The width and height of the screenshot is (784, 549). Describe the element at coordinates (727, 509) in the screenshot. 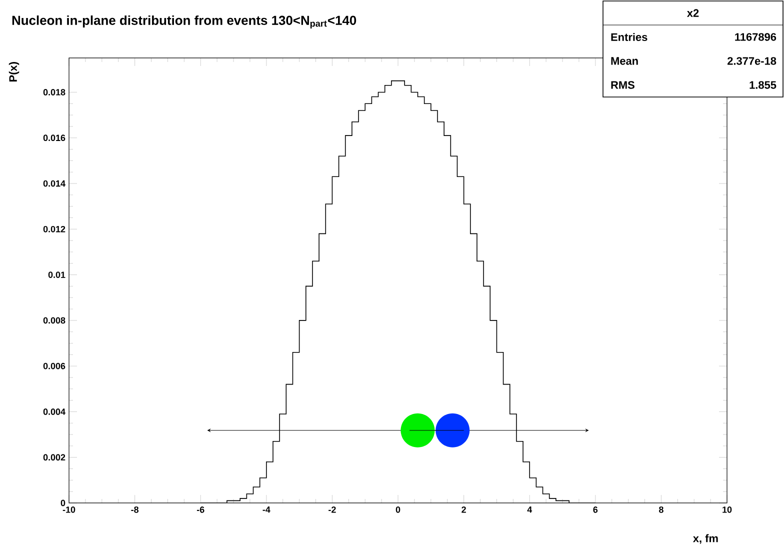

I see `x-tick-label: 10` at that location.